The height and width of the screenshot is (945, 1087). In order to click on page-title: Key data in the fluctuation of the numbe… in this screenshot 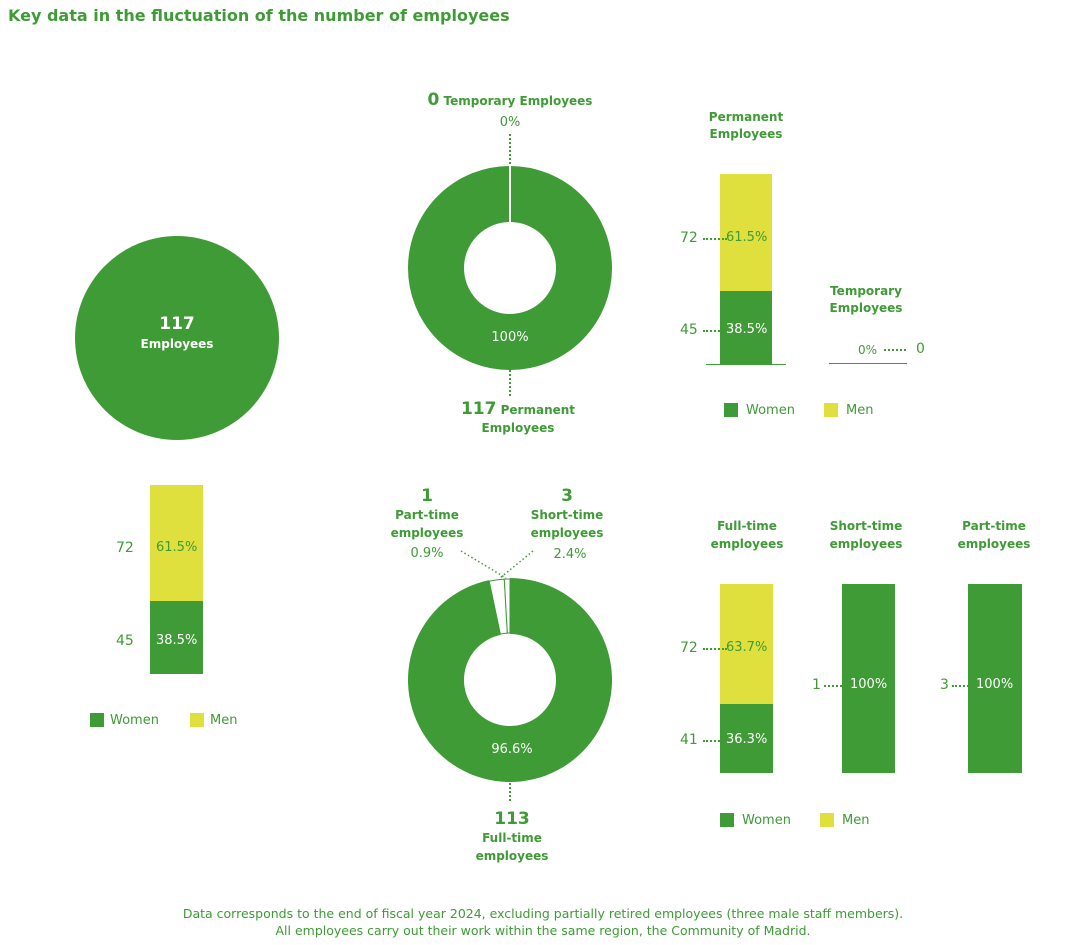, I will do `click(259, 15)`.